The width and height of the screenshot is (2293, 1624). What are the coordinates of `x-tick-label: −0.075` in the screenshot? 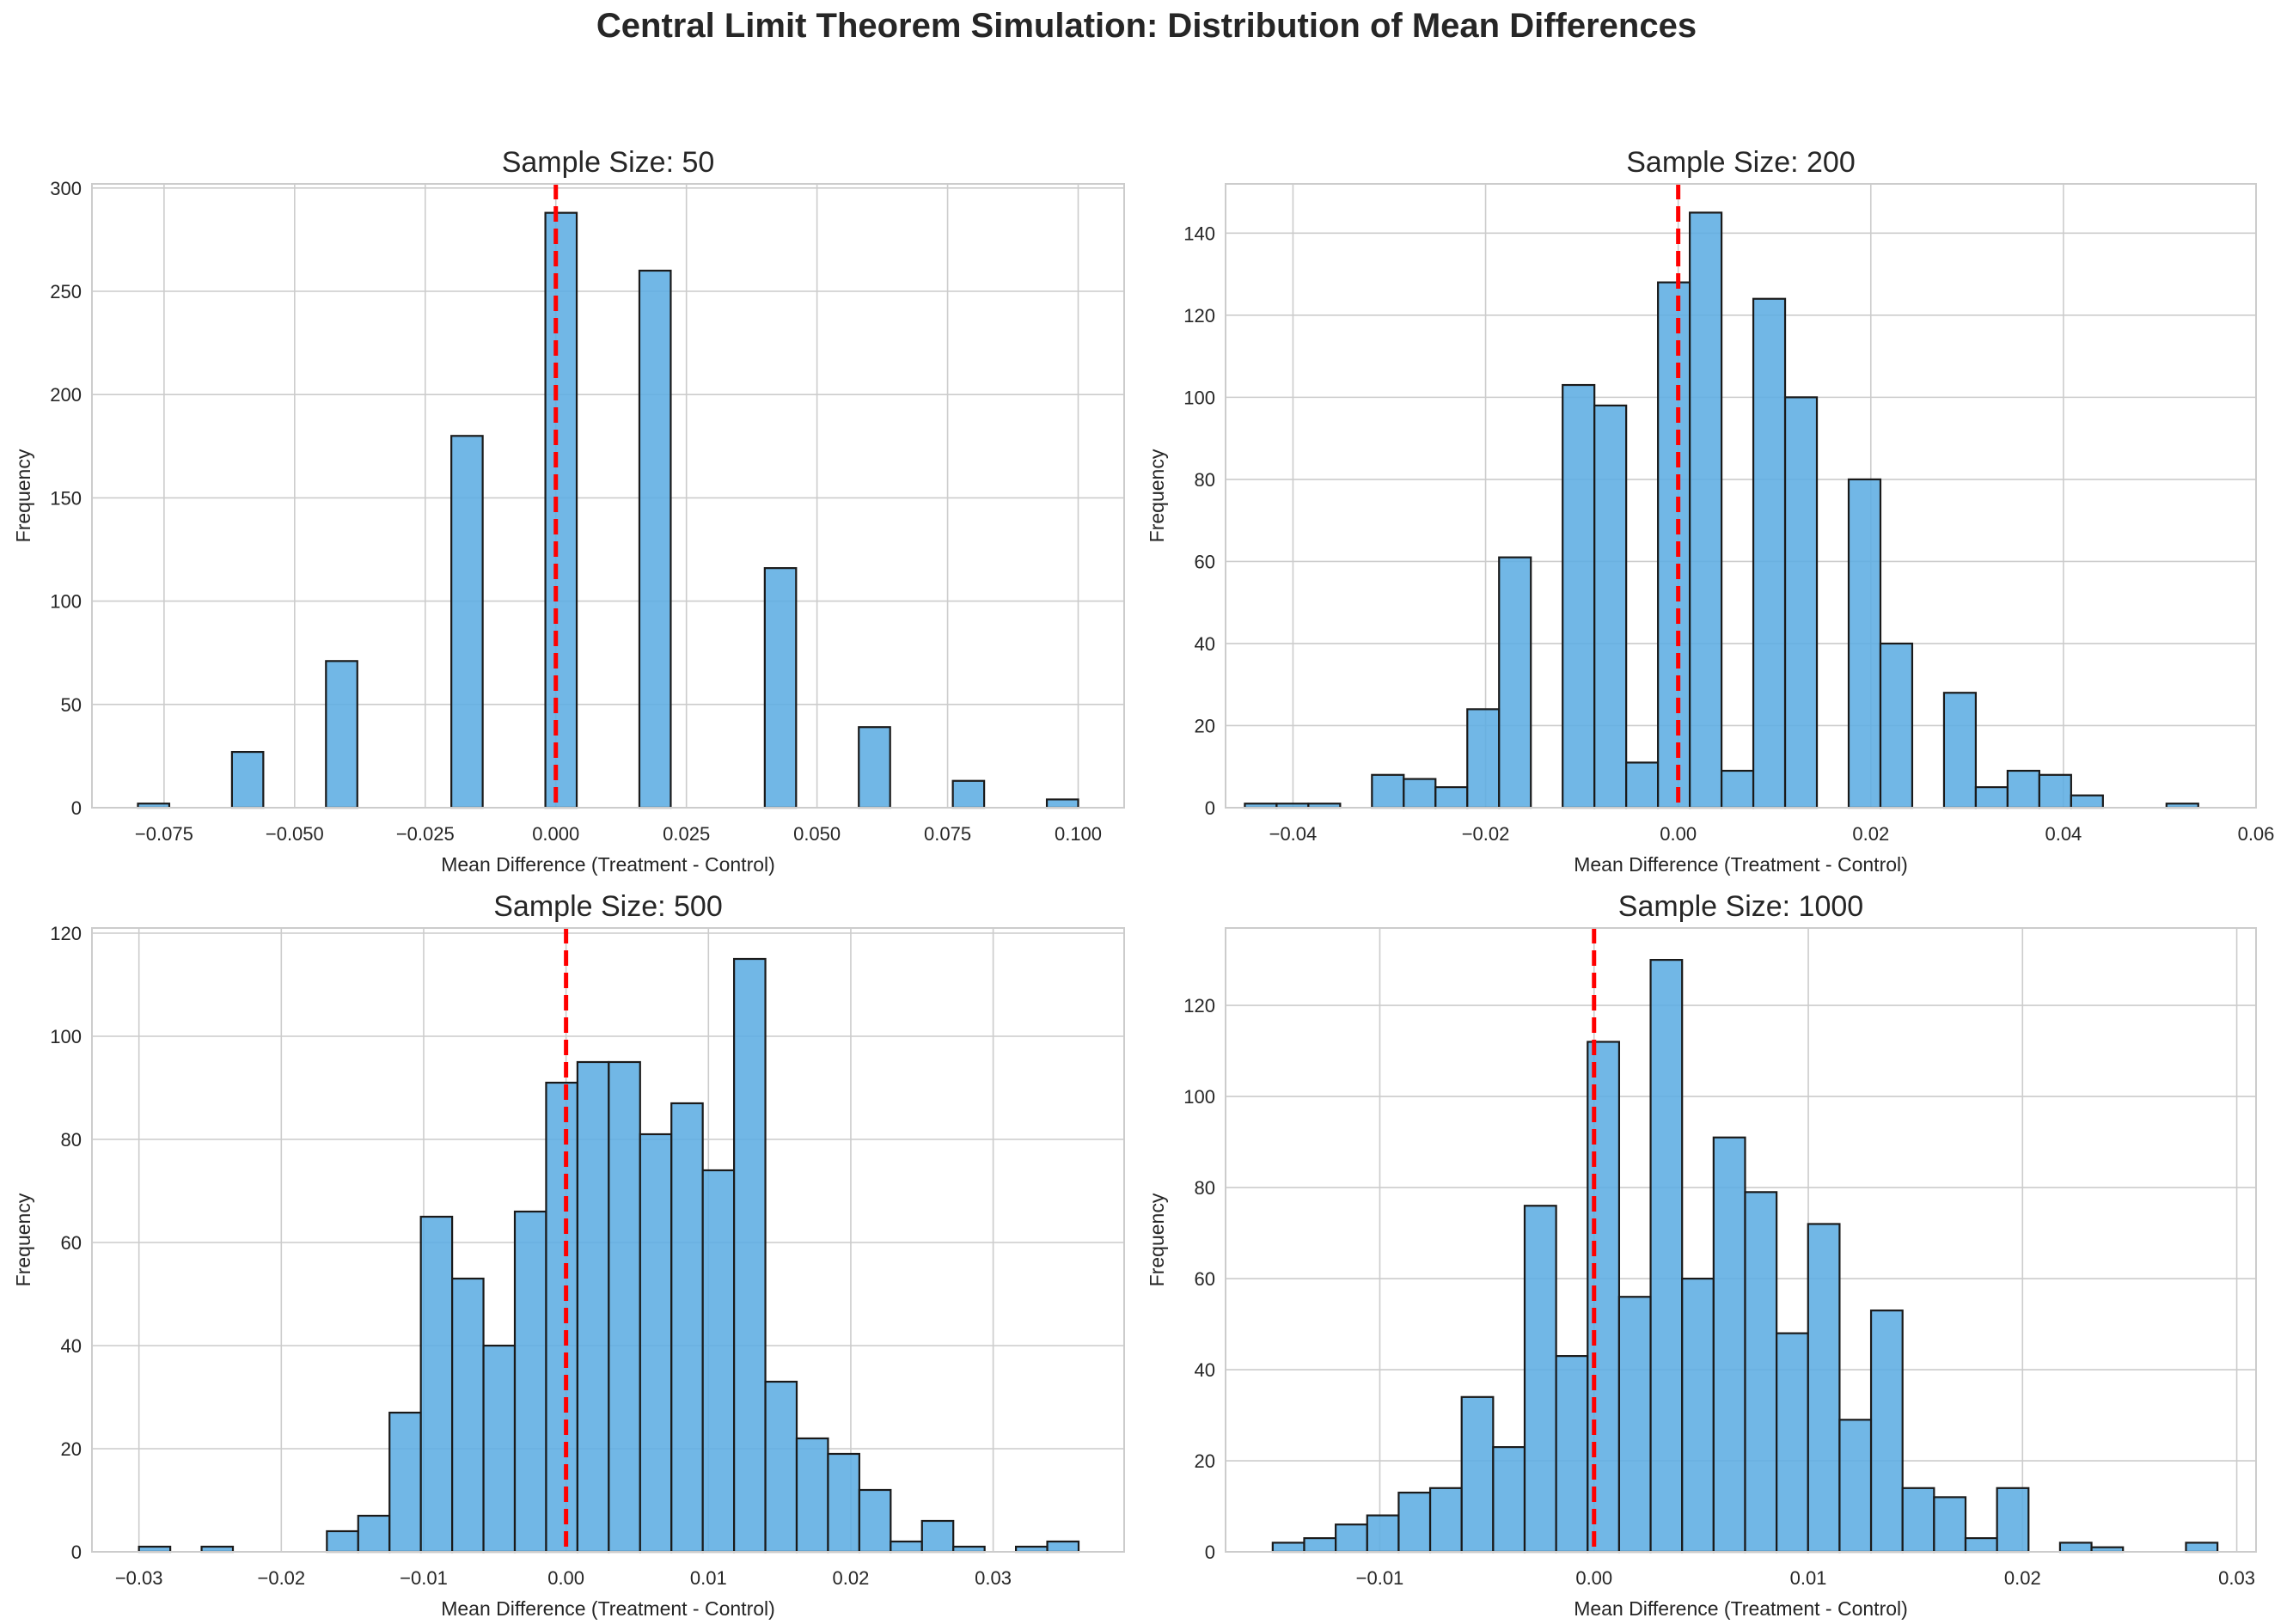 It's located at (164, 834).